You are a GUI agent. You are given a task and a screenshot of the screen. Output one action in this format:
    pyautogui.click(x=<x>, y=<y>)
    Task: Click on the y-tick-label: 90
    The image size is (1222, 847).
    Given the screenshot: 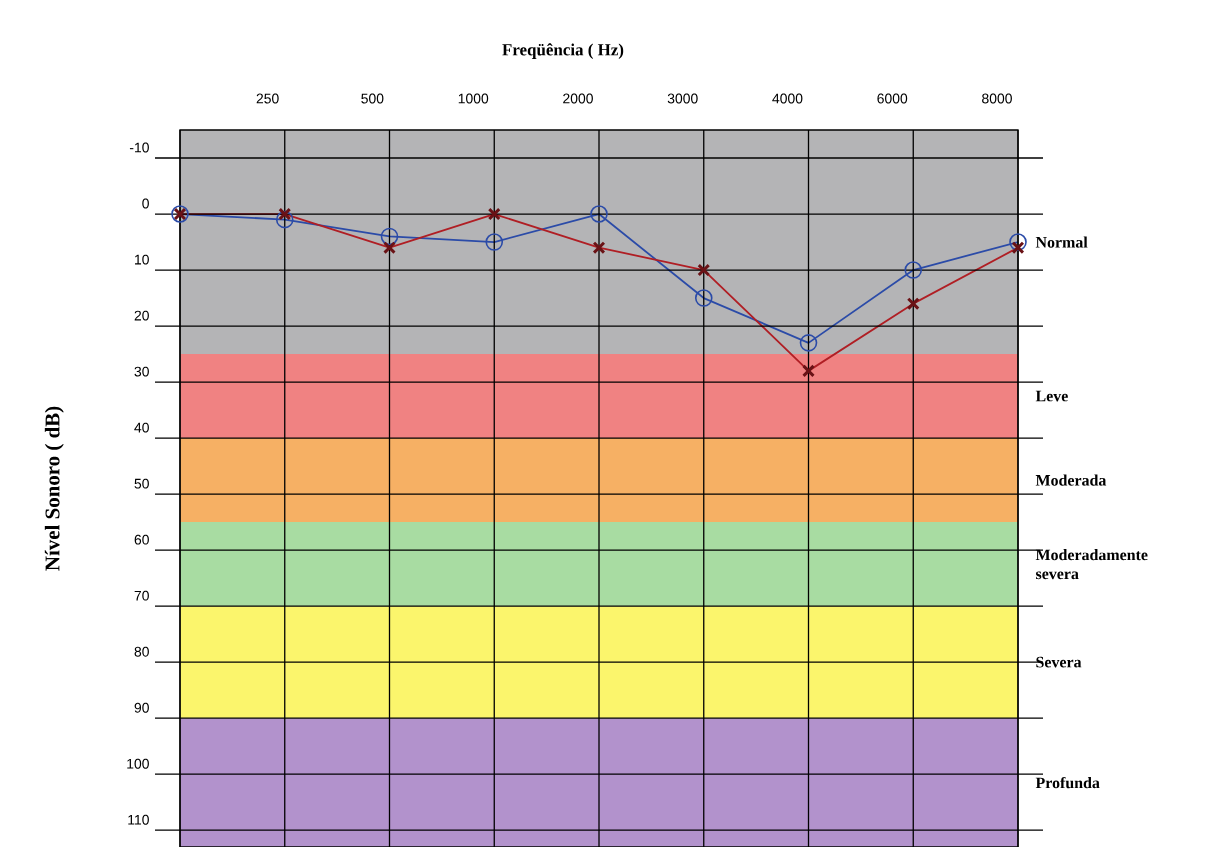 What is the action you would take?
    pyautogui.click(x=141, y=707)
    